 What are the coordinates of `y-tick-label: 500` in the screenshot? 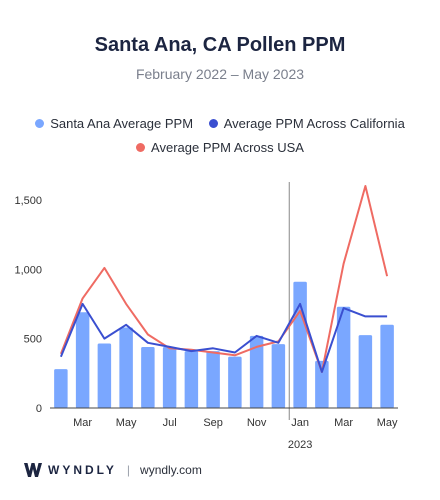 It's located at (33, 340).